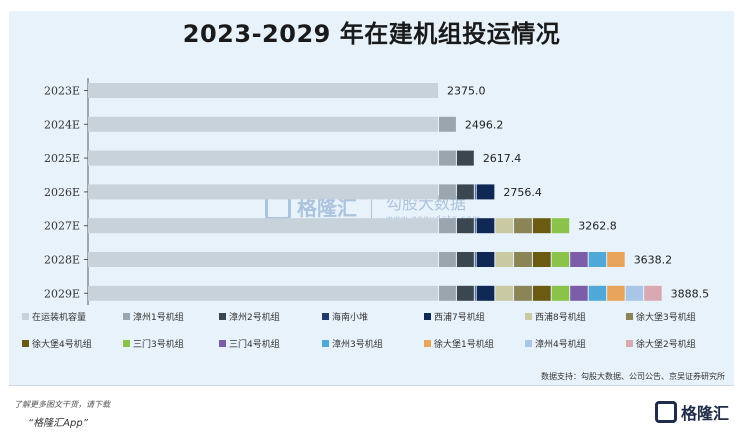 This screenshot has width=743, height=444. What do you see at coordinates (459, 317) in the screenshot?
I see `legend-label: 西浦7号机组` at bounding box center [459, 317].